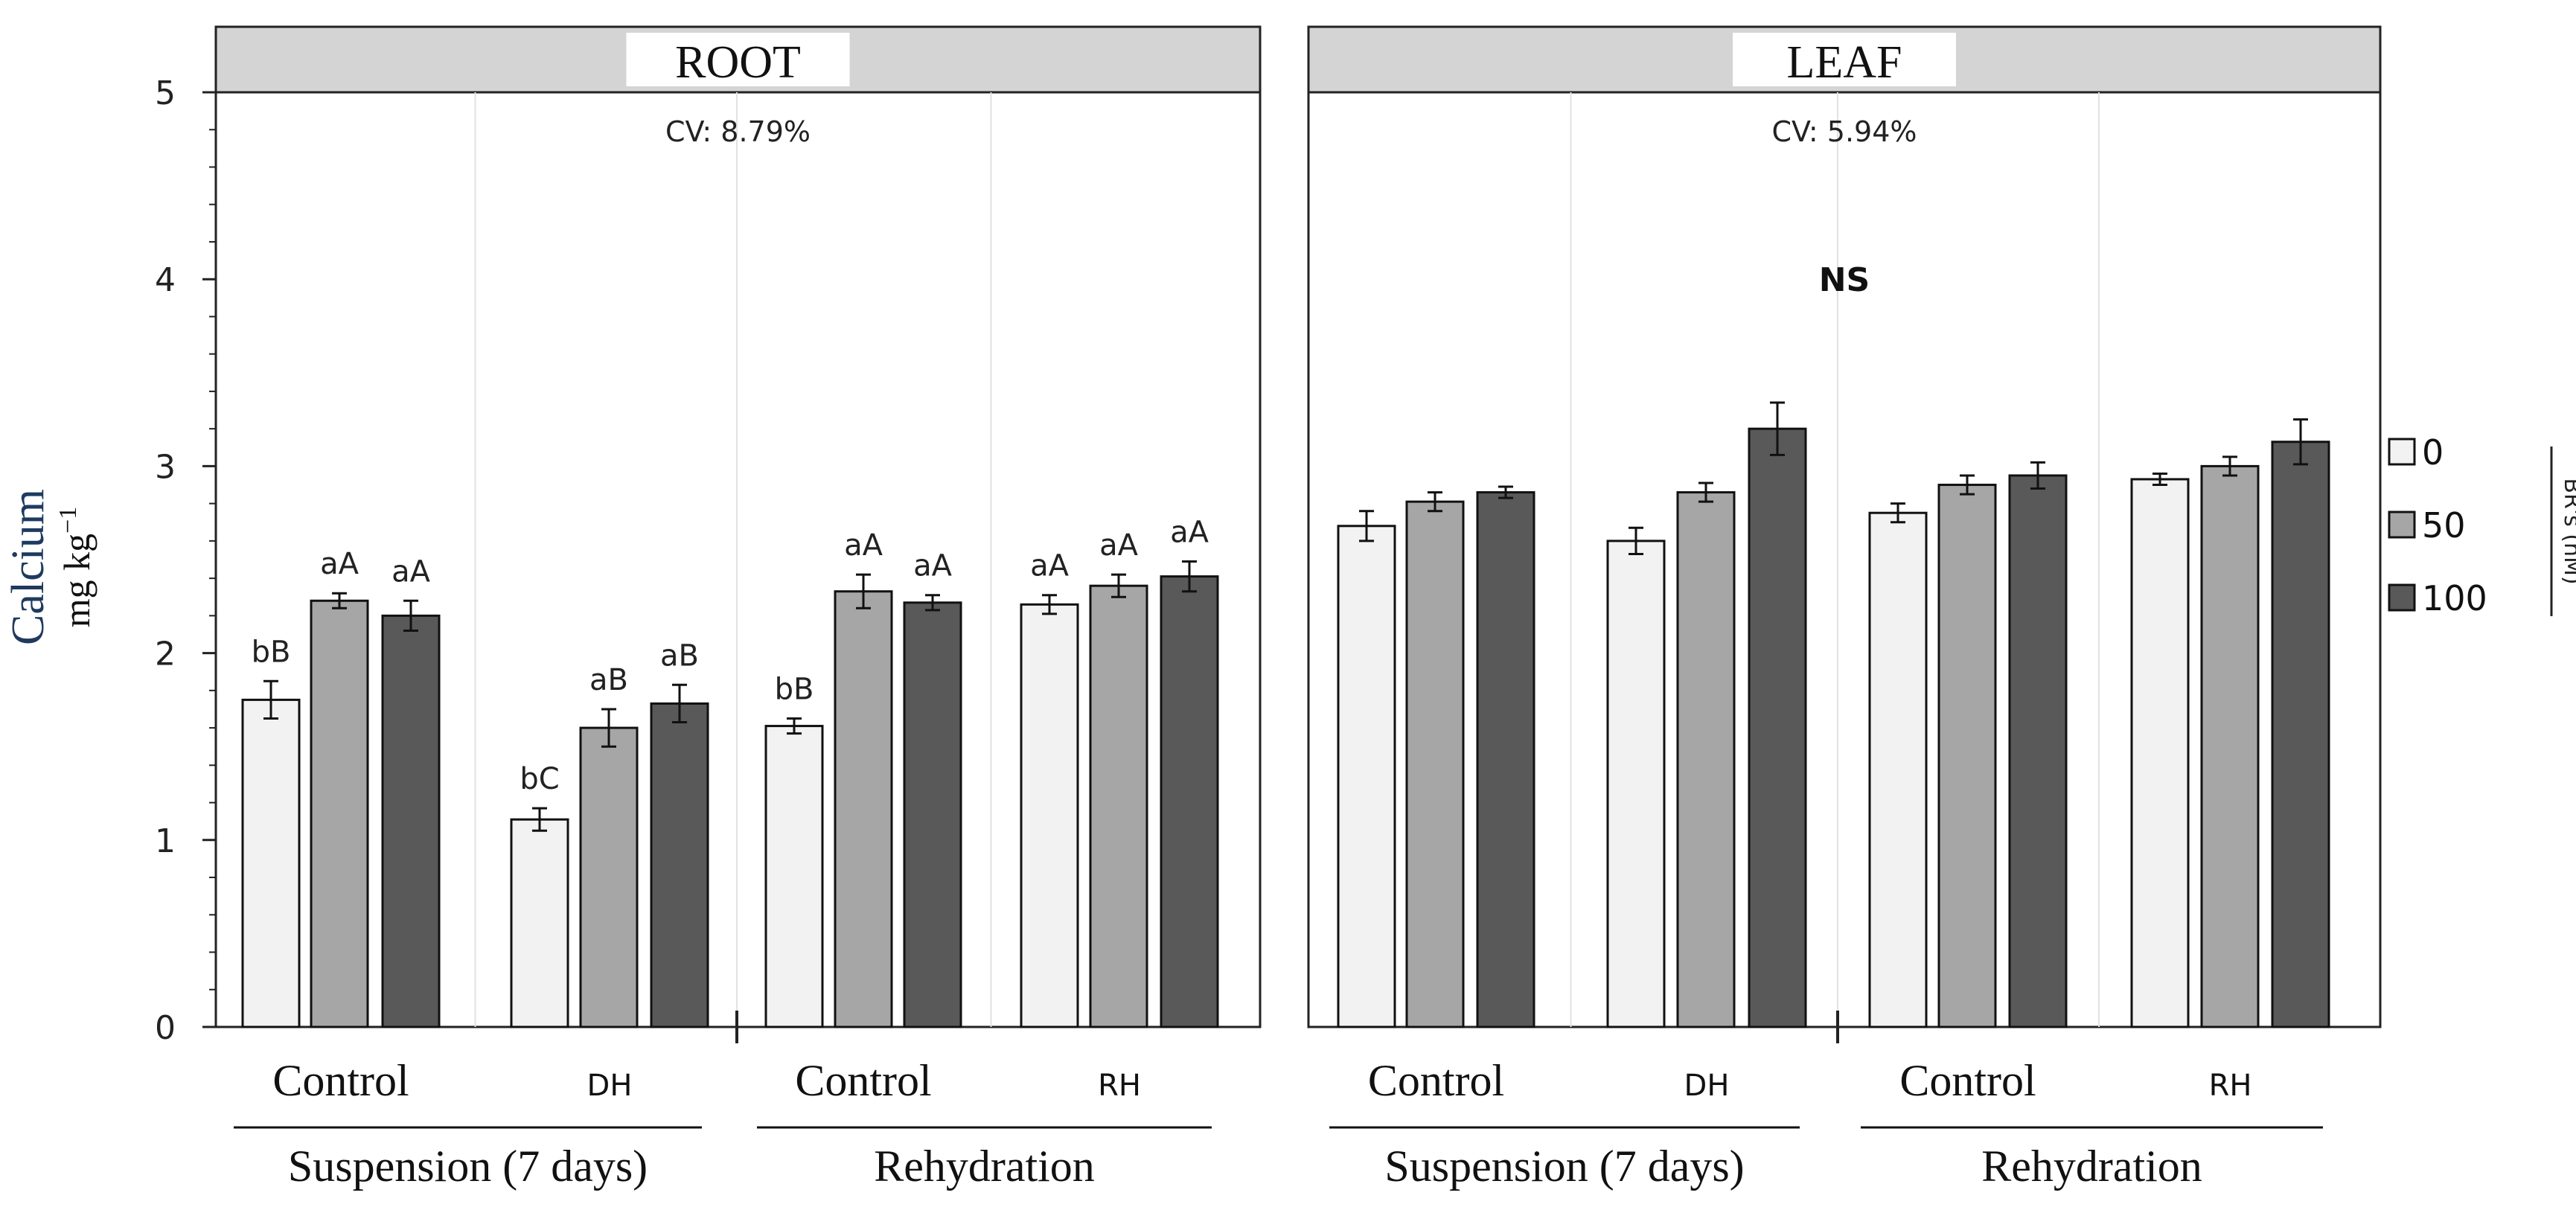 The height and width of the screenshot is (1213, 2576). Describe the element at coordinates (77, 580) in the screenshot. I see `y-axis-unit-base: mg kg` at that location.